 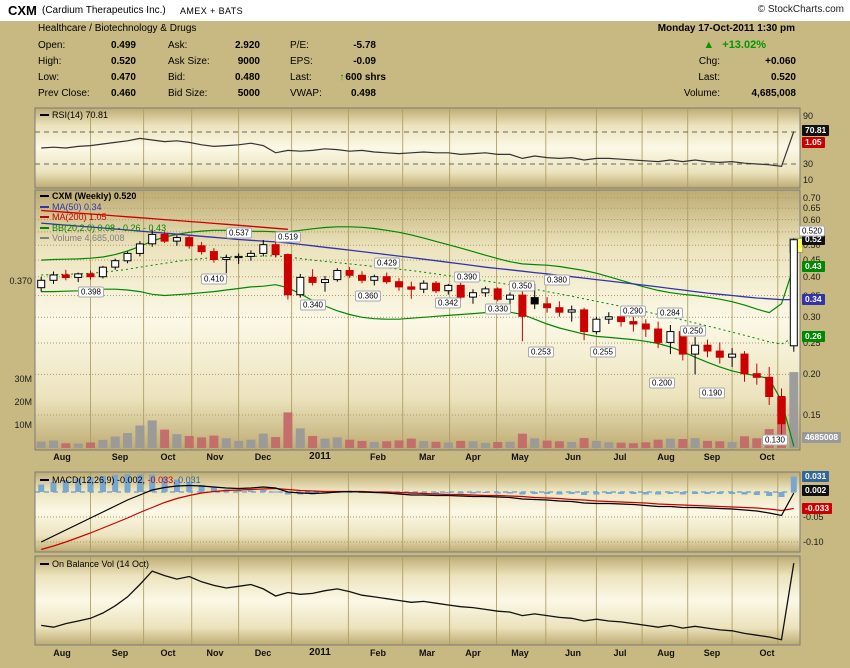 What do you see at coordinates (364, 45) in the screenshot?
I see `quote-value: -5.78` at bounding box center [364, 45].